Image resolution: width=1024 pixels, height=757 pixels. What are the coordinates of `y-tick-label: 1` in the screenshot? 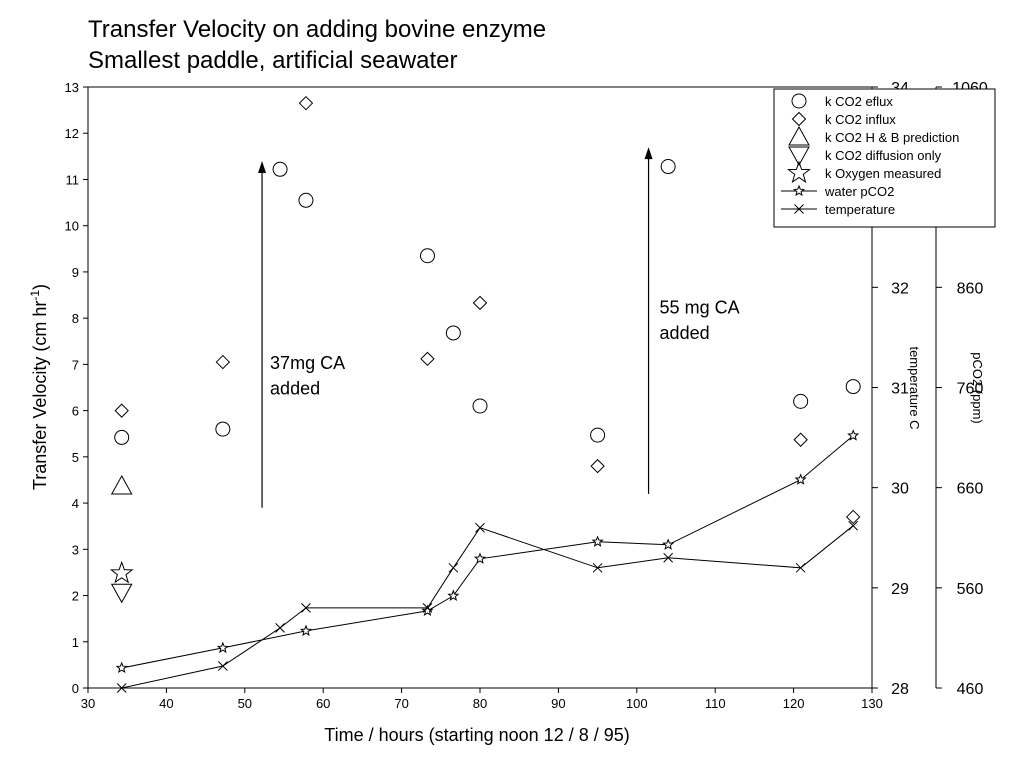 It's located at (75, 642).